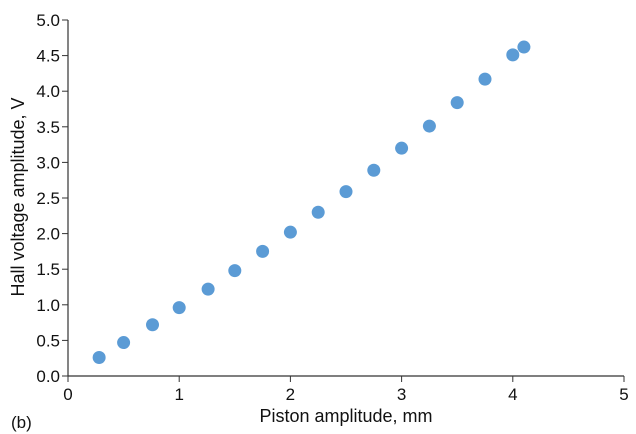 This screenshot has height=434, width=636. What do you see at coordinates (21, 422) in the screenshot?
I see `panel-label: (b)` at bounding box center [21, 422].